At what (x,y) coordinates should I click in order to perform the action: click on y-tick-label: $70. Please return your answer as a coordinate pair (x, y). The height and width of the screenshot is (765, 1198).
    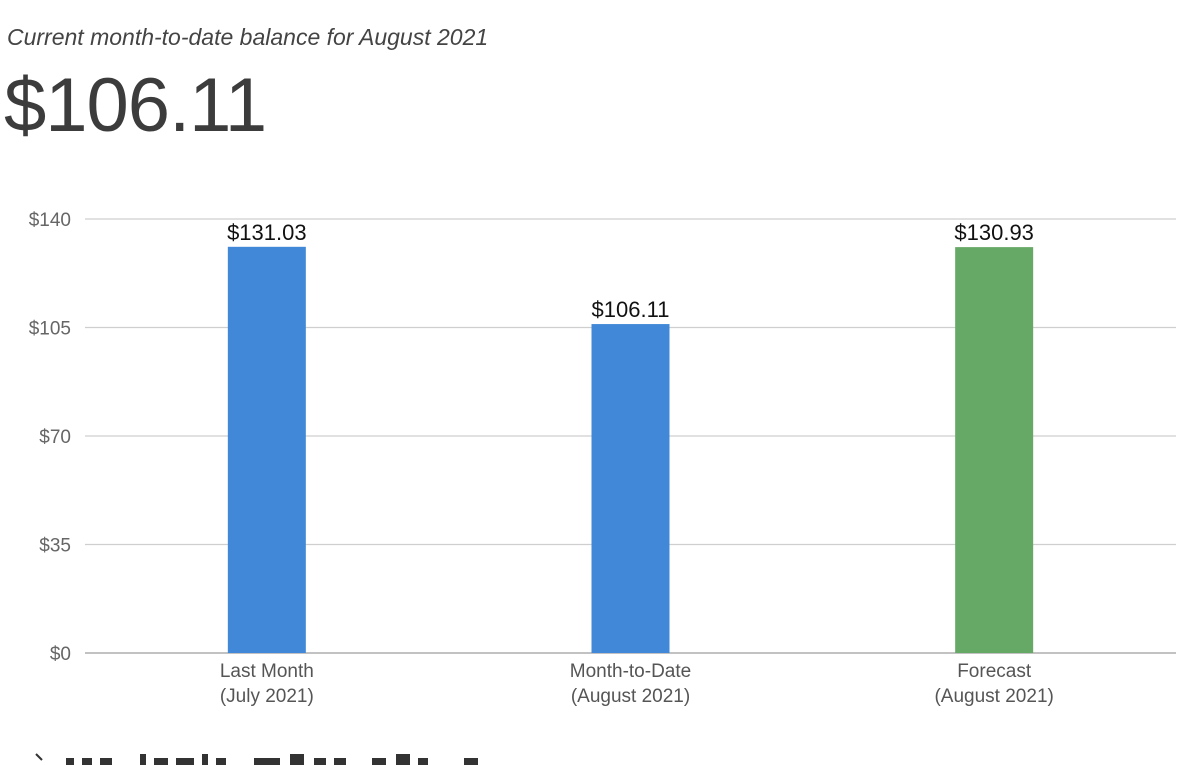
    Looking at the image, I should click on (55, 437).